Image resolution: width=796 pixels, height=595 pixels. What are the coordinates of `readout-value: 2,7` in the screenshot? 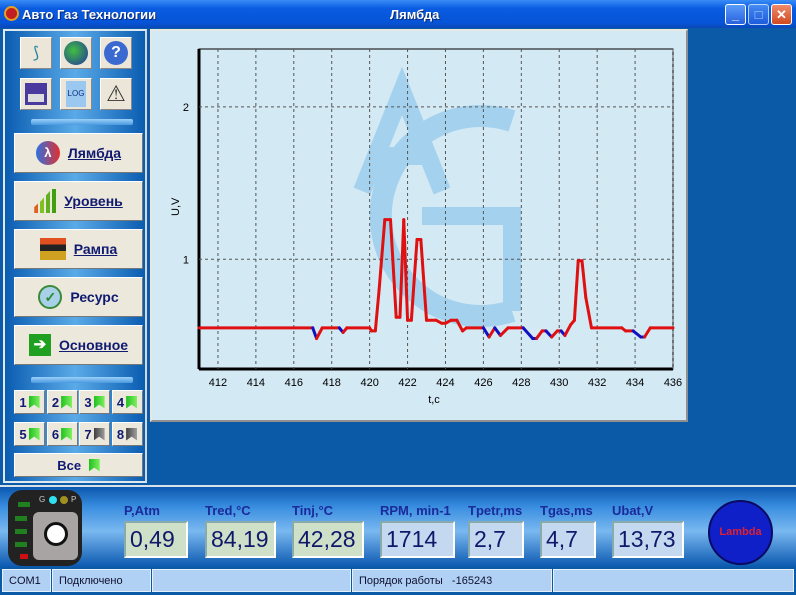 It's located at (496, 539).